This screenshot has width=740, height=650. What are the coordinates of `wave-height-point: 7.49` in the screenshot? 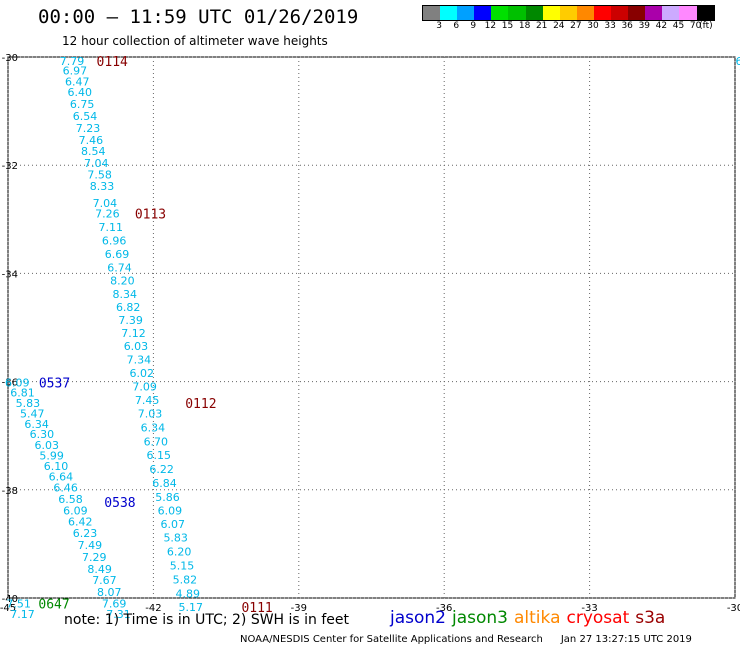 It's located at (90, 545).